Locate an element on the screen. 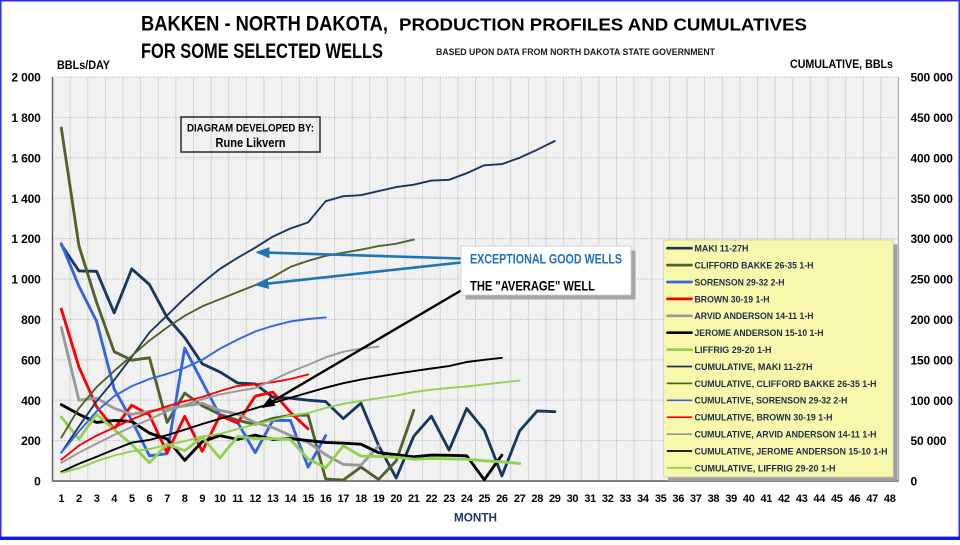 This screenshot has height=545, width=960. svg-text: 29 is located at coordinates (555, 499).